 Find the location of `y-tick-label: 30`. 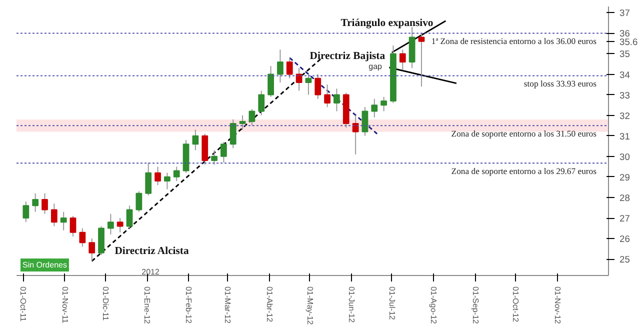

y-tick-label: 30 is located at coordinates (625, 157).